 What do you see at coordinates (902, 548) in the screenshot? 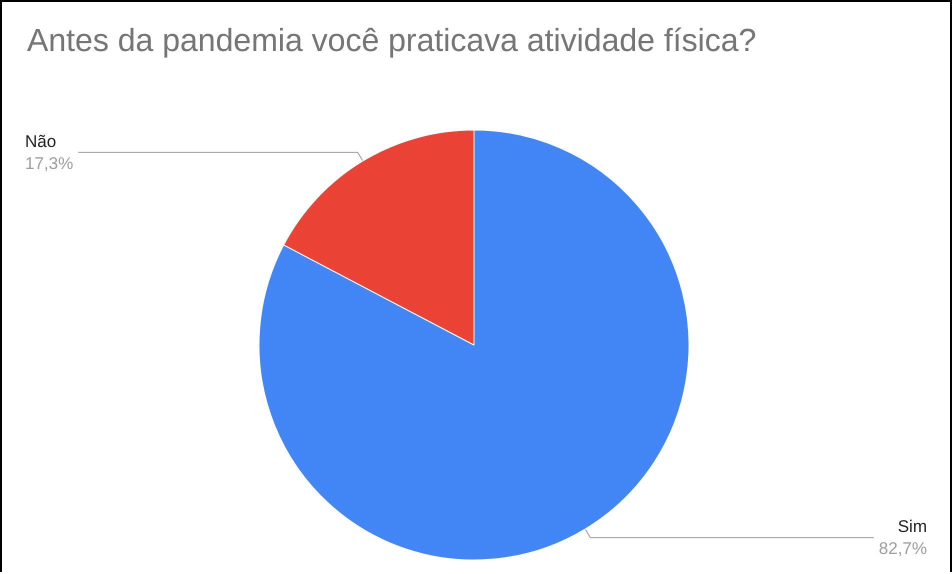
I see `data-label: 82,7%` at bounding box center [902, 548].